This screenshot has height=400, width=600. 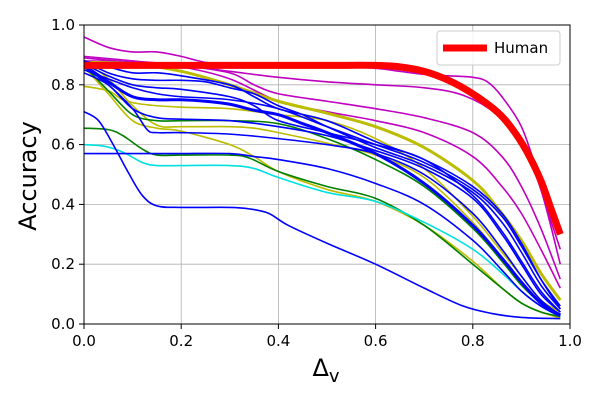 I want to click on y-axis: 0.0 0.2 0.4 0.6 0.8 1.0, so click(x=67, y=174).